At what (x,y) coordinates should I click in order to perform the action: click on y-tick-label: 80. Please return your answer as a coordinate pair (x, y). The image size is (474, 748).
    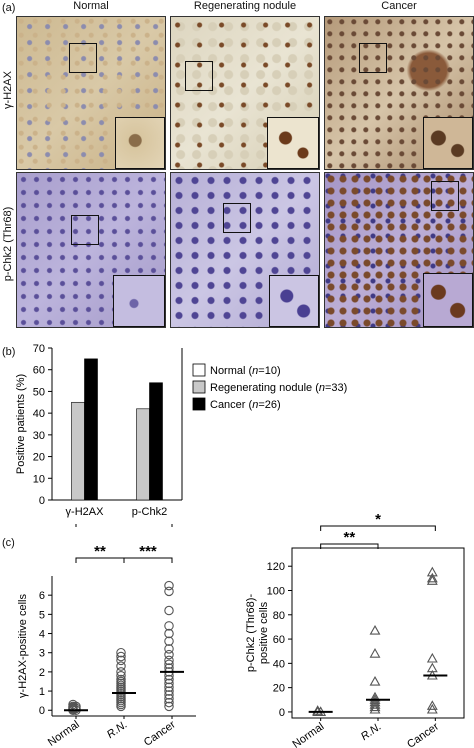
    Looking at the image, I should click on (279, 616).